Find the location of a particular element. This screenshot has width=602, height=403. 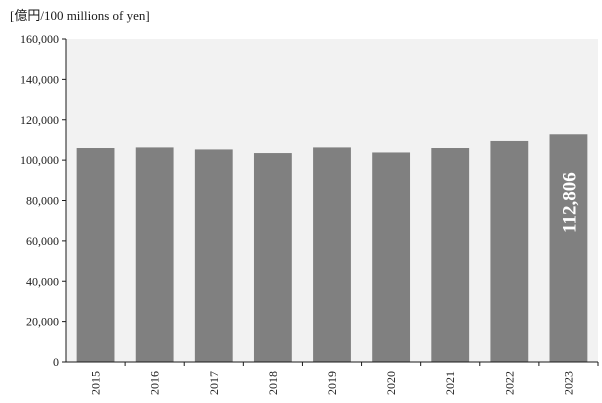

x-tick-label-2023: 2023 is located at coordinates (568, 383).